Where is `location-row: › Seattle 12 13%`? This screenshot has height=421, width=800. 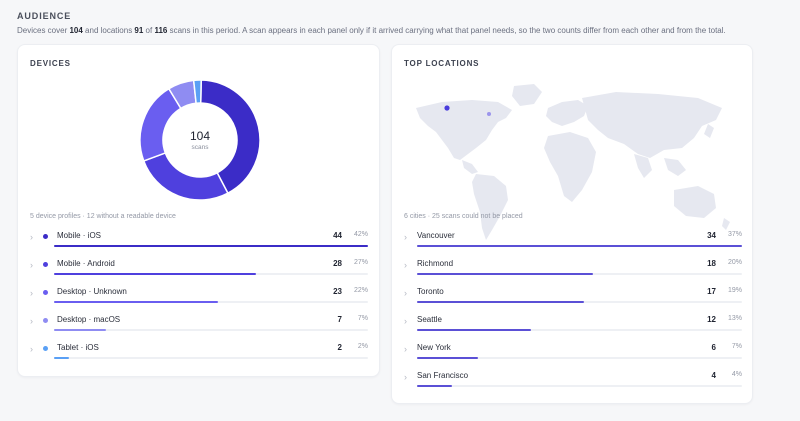 location-row: › Seattle 12 13% is located at coordinates (573, 328).